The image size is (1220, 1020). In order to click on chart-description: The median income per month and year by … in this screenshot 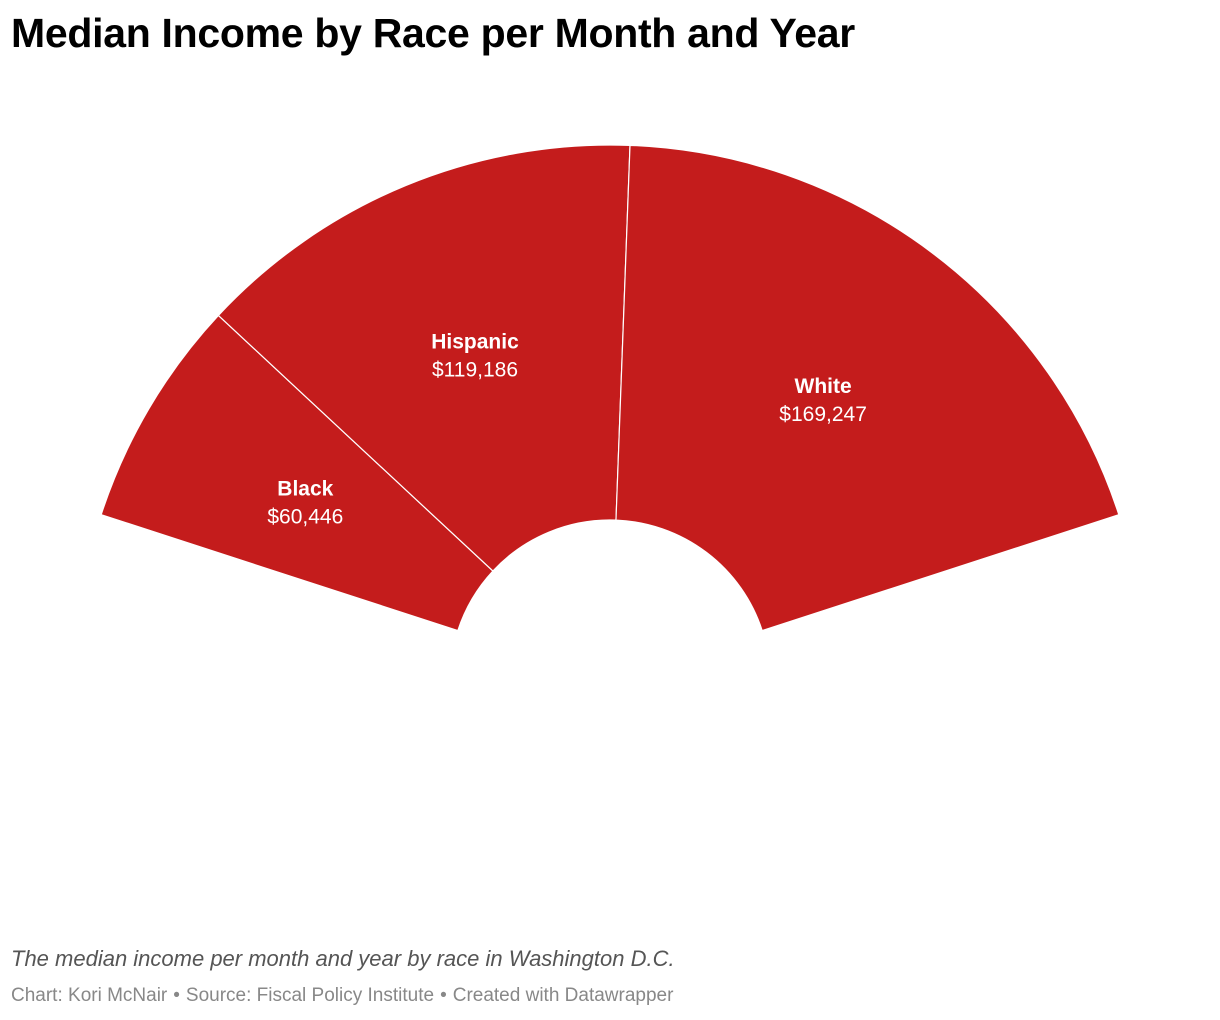, I will do `click(343, 958)`.